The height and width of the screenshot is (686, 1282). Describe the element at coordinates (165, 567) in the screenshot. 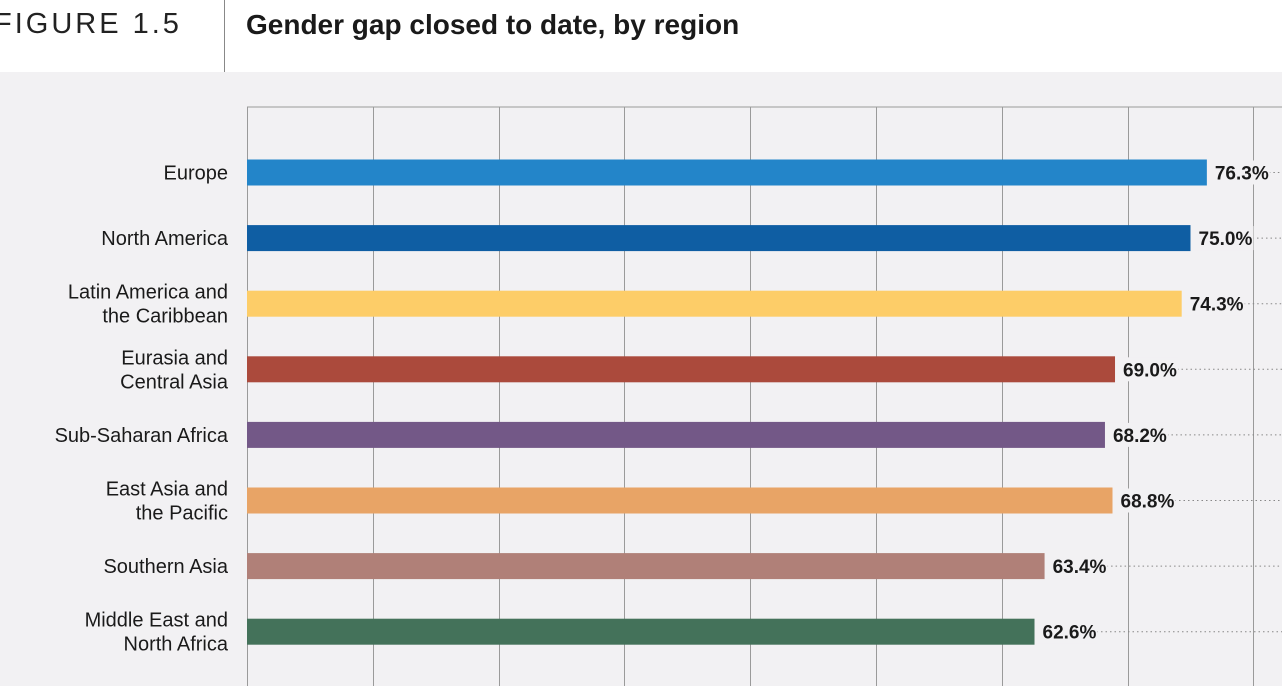

I see `category-label: Southern Asia` at that location.